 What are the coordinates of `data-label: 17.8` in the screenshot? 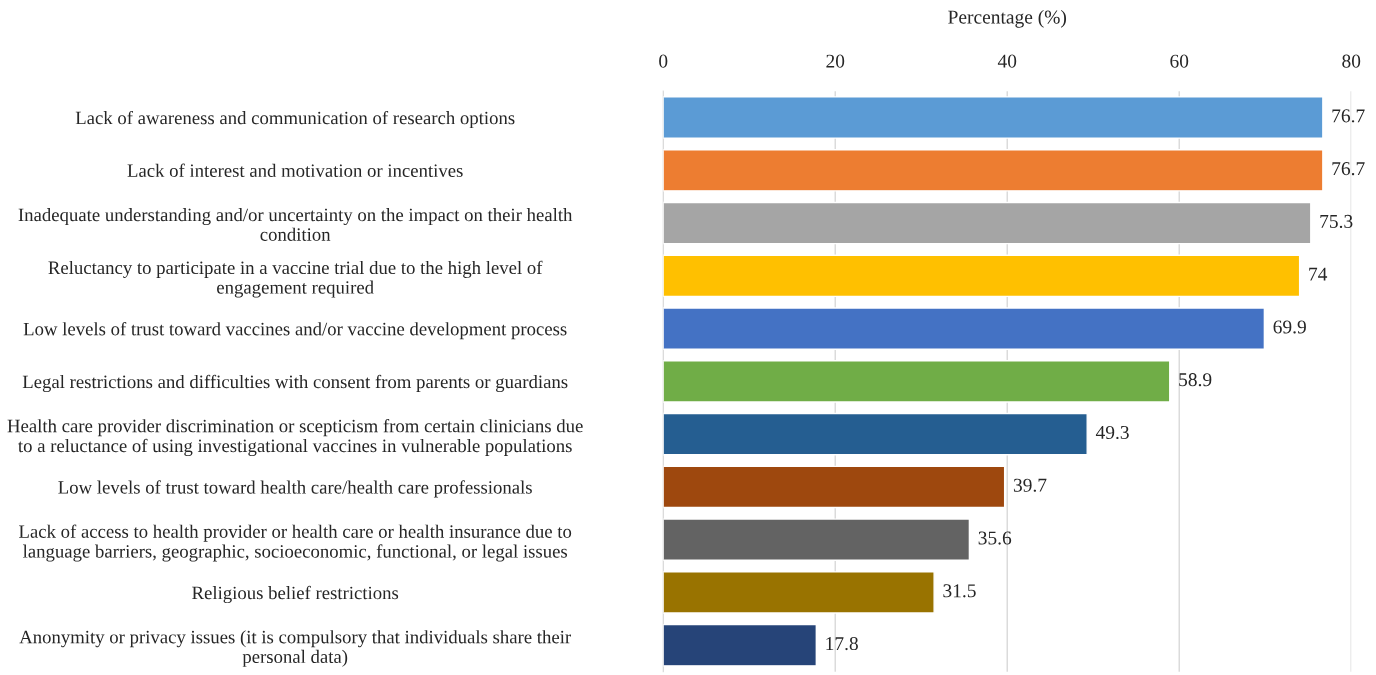 It's located at (842, 643).